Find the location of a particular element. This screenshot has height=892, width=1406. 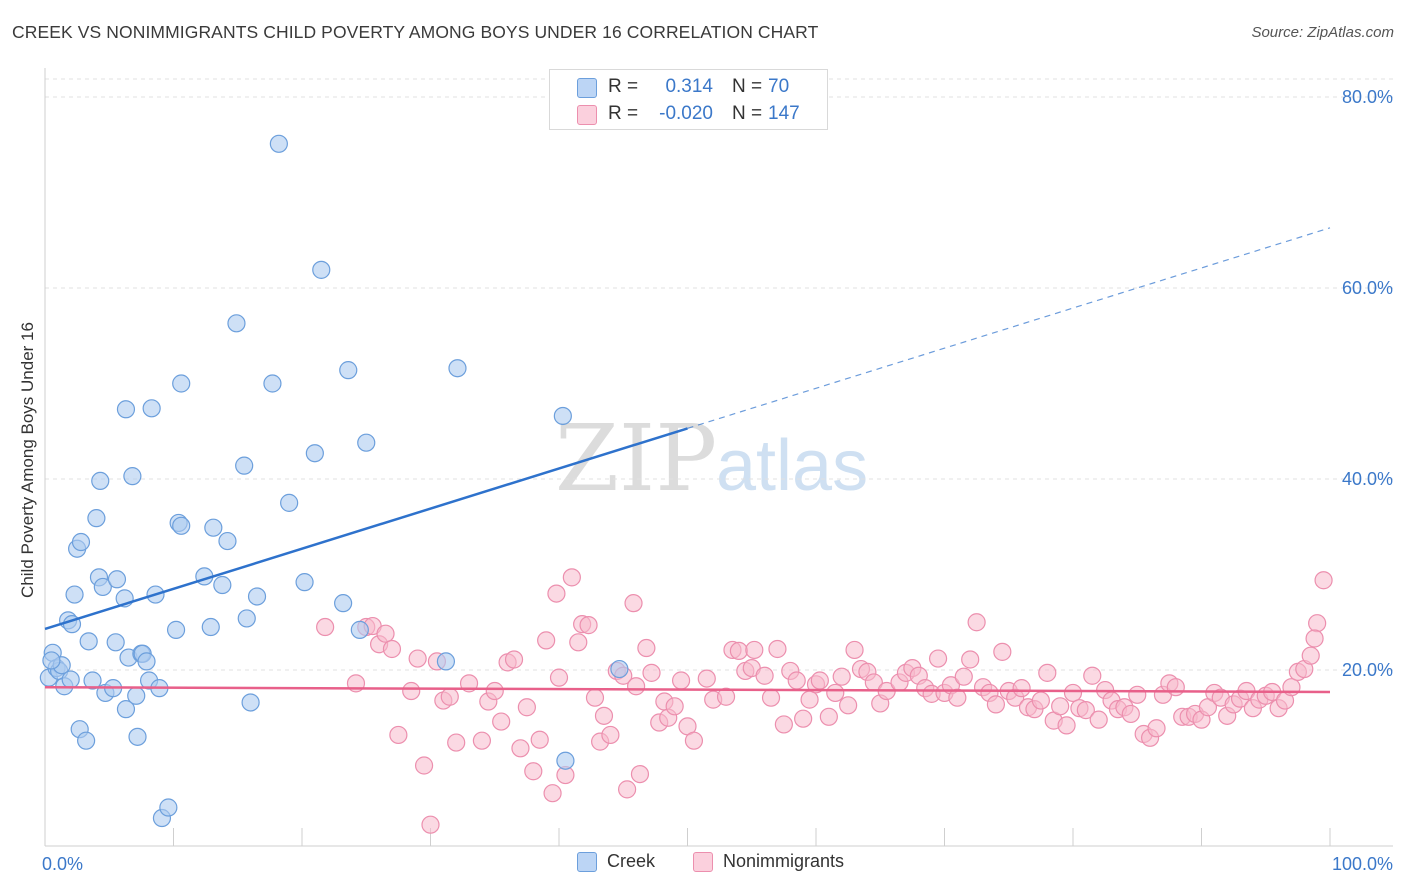

chart-source: Source: ZipAtlas.com is located at coordinates (1322, 32).